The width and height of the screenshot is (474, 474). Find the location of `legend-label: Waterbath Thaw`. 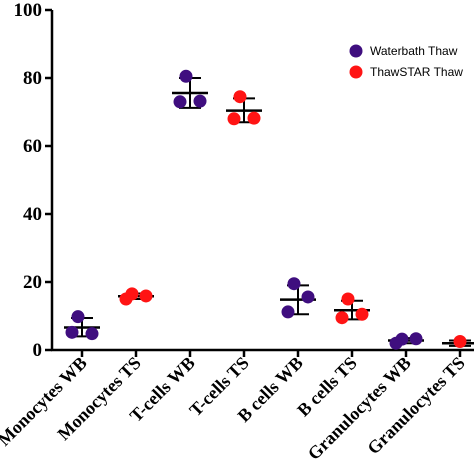

legend-label: Waterbath Thaw is located at coordinates (414, 51).